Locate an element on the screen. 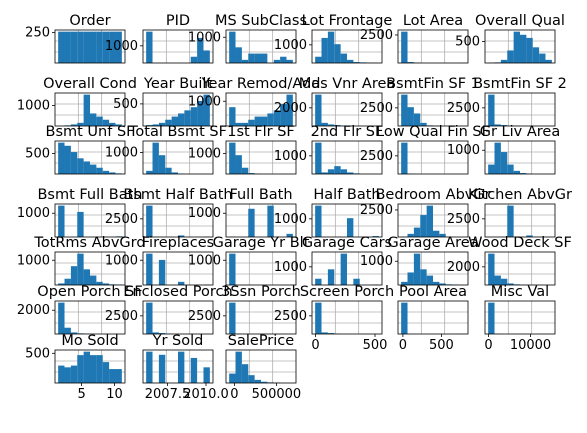 This screenshot has height=433, width=587. panel-title: Overall Qual is located at coordinates (520, 21).